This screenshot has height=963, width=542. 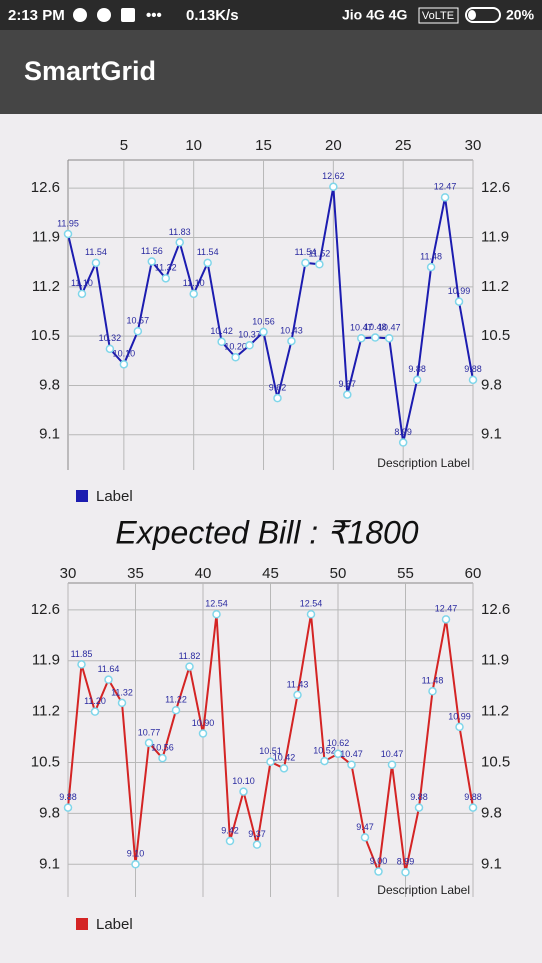 I want to click on status-dots: •••, so click(x=154, y=15).